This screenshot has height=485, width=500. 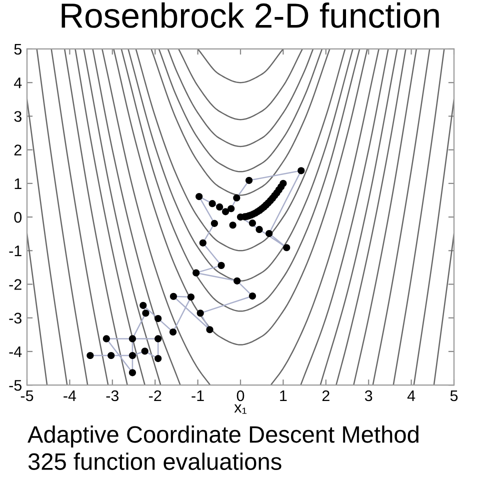 I want to click on y-tick-label: -2, so click(x=15, y=284).